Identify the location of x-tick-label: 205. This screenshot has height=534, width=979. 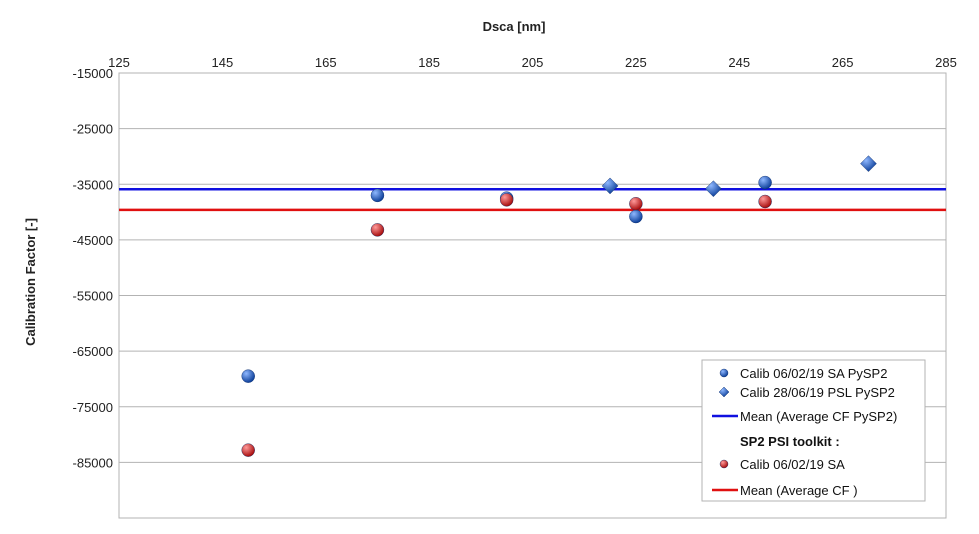
(533, 62).